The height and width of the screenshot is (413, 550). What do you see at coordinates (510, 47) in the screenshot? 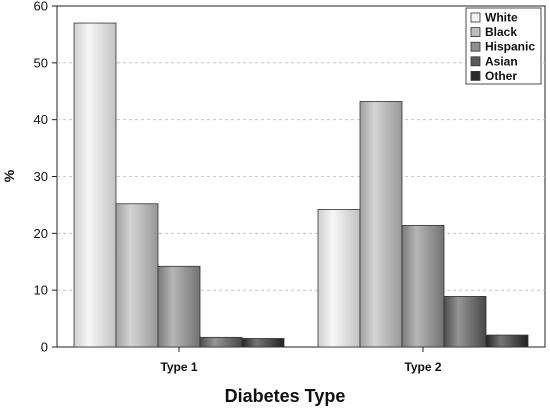
I see `legend-label-hispanic: Hispanic` at bounding box center [510, 47].